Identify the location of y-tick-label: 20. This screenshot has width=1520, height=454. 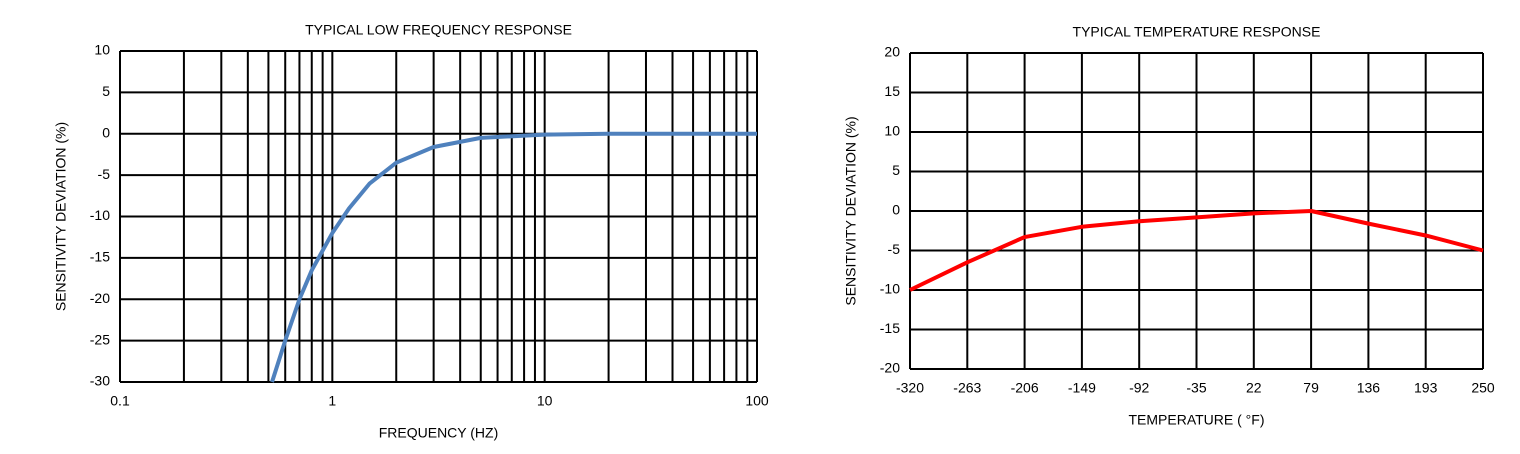
(892, 52).